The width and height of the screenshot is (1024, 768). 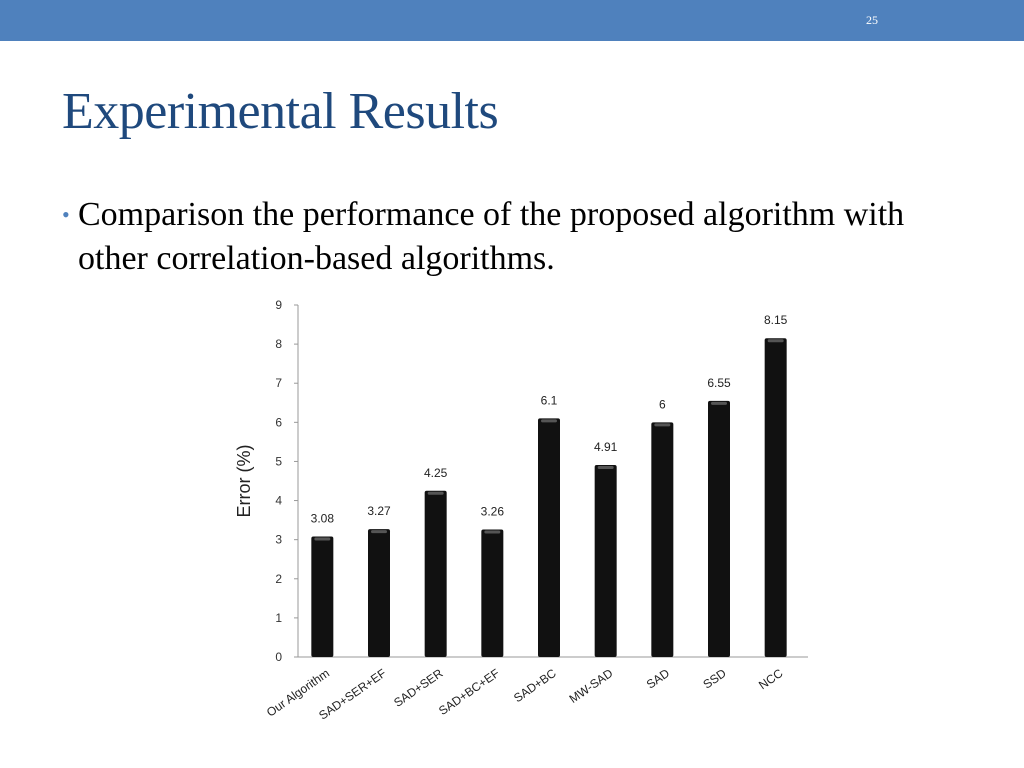 I want to click on bar-value-label: 8.15, so click(x=776, y=320).